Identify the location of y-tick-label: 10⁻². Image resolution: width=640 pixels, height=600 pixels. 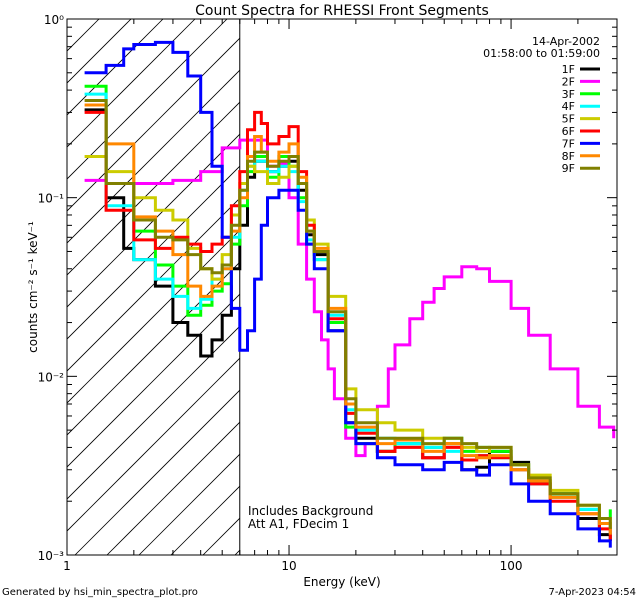
(51, 377).